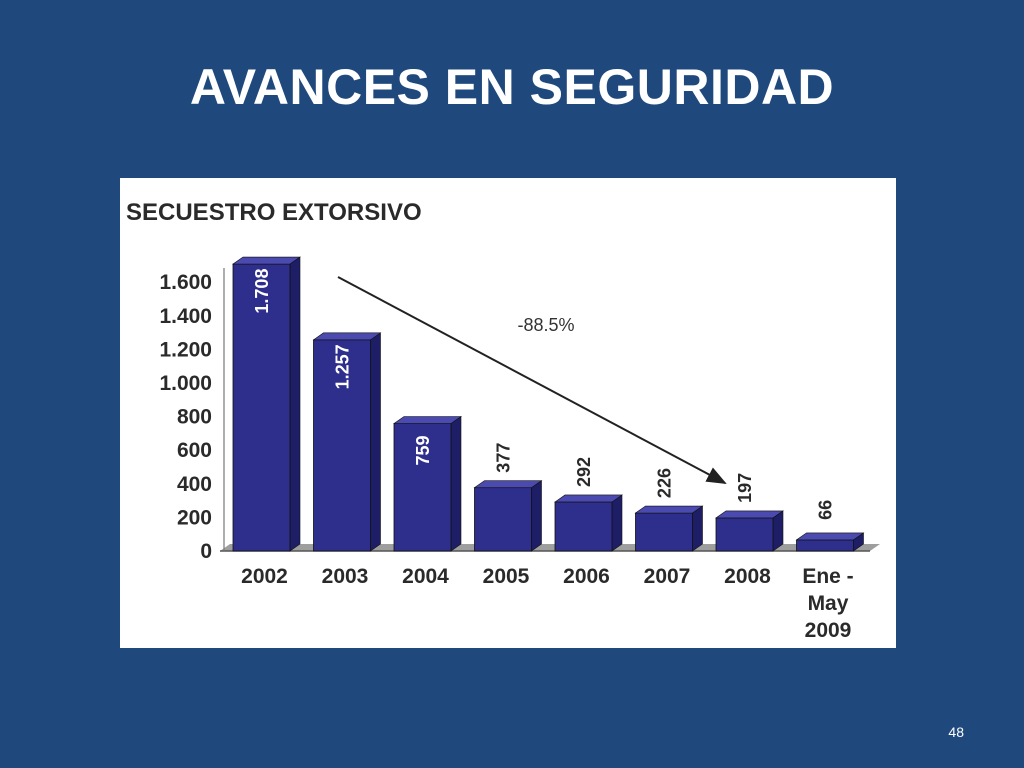 This screenshot has height=768, width=1024. What do you see at coordinates (194, 517) in the screenshot?
I see `y-tick-label: 200` at bounding box center [194, 517].